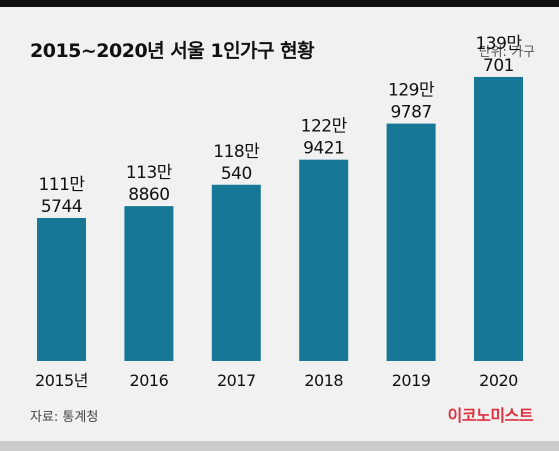 Image resolution: width=559 pixels, height=451 pixels. Describe the element at coordinates (498, 66) in the screenshot. I see `data-label-2020-line2: 701` at that location.